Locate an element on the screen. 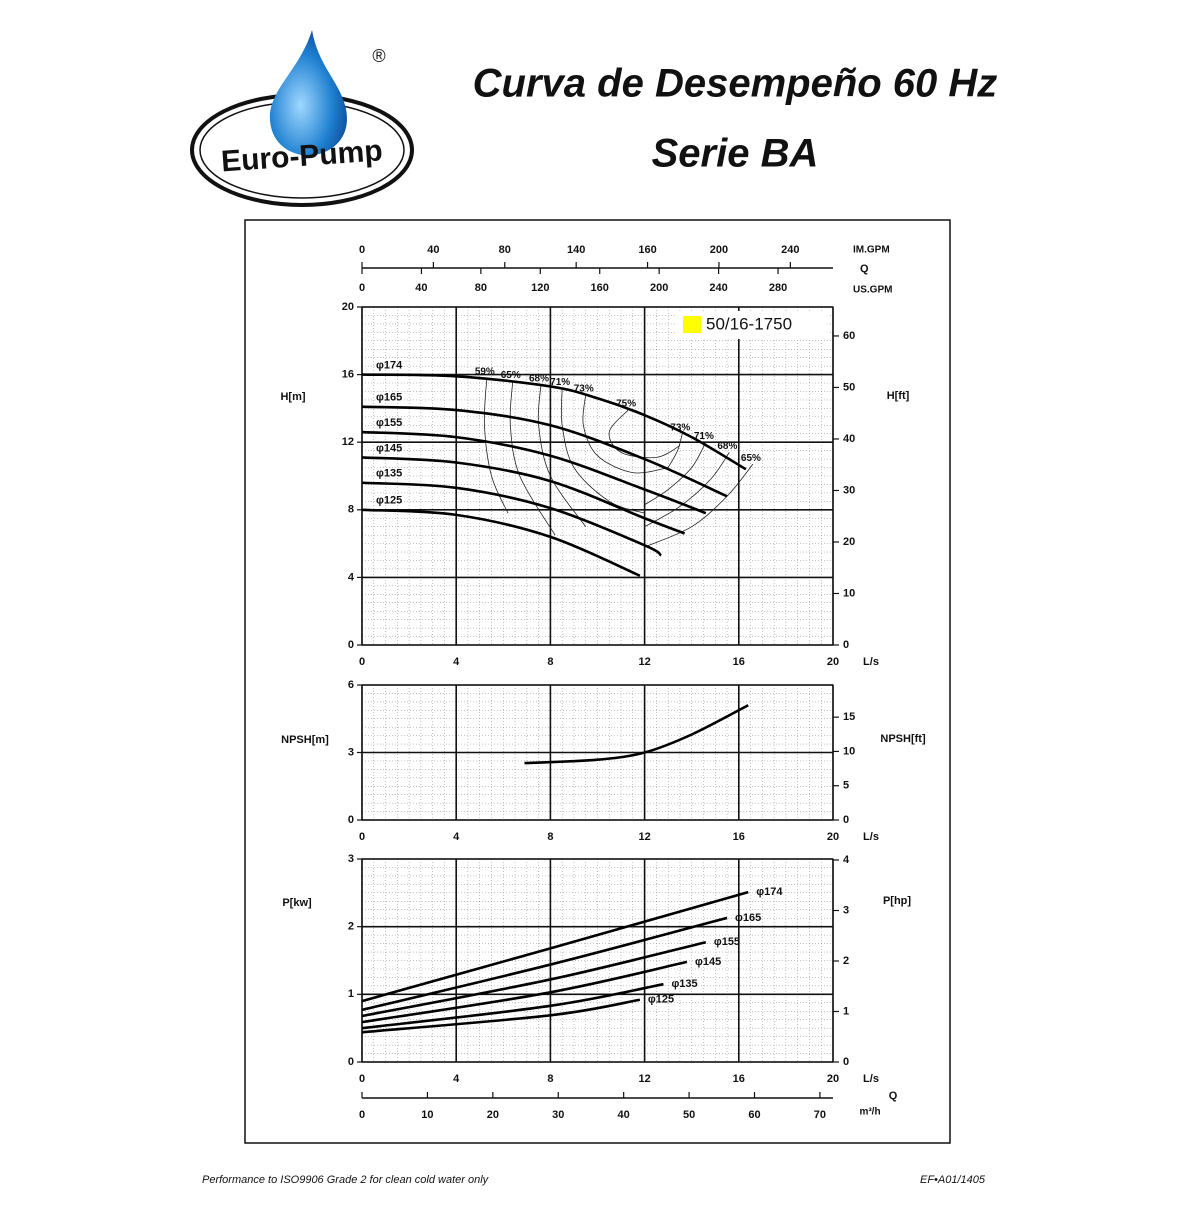 This screenshot has height=1205, width=1200. bottom-axis-tick-label: 70 is located at coordinates (820, 1115).